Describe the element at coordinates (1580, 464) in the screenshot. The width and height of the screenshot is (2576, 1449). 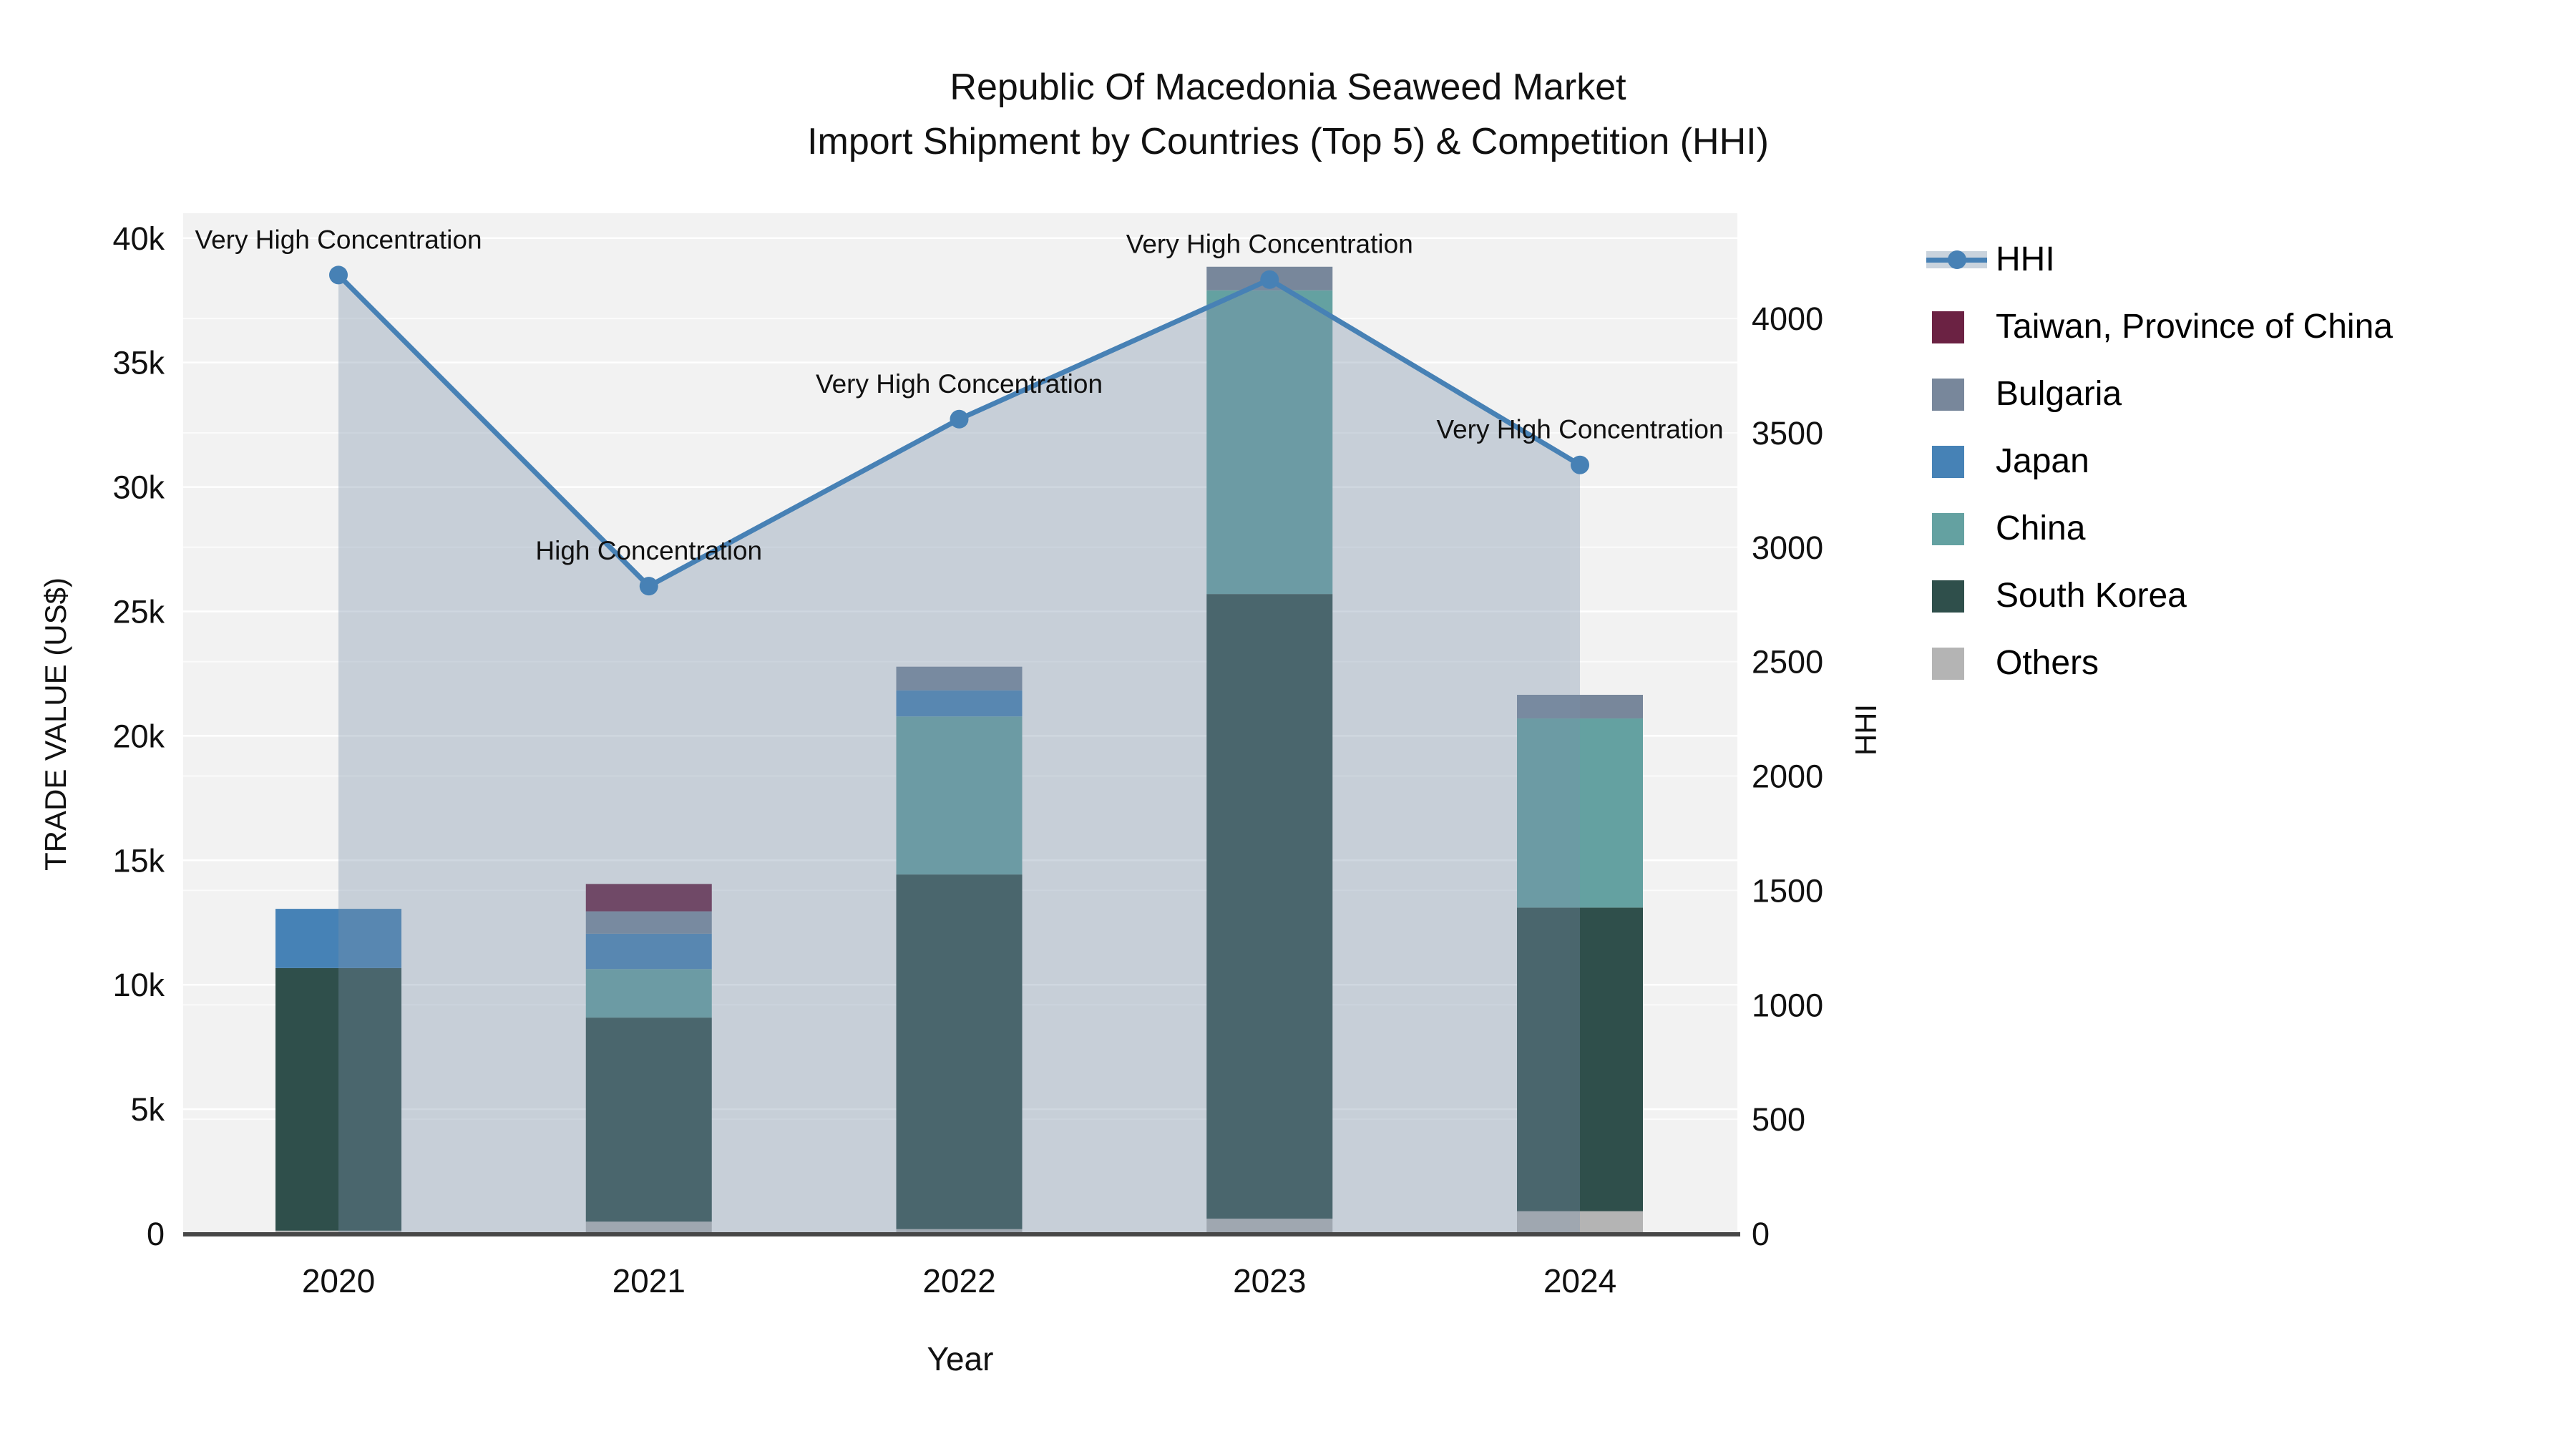
I see `hhi-marker-2024` at that location.